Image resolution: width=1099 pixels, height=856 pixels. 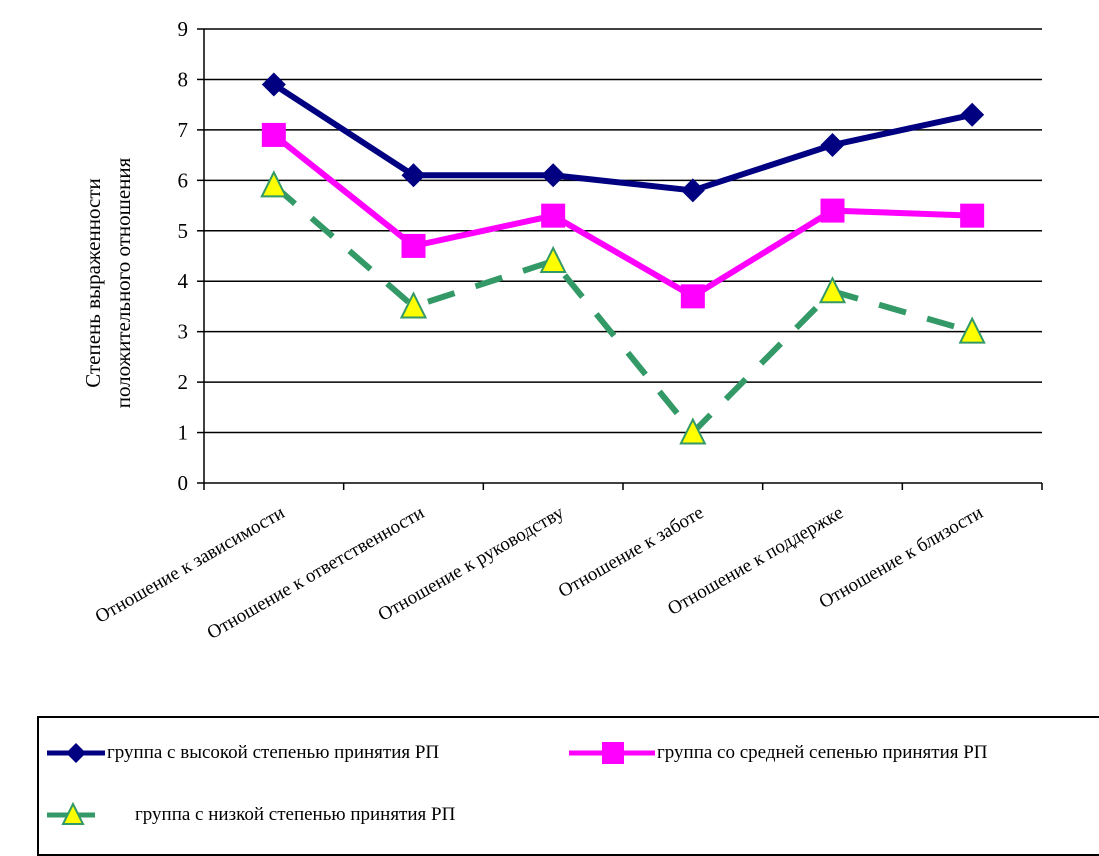 I want to click on y-tick-label-7: 7, so click(x=183, y=130).